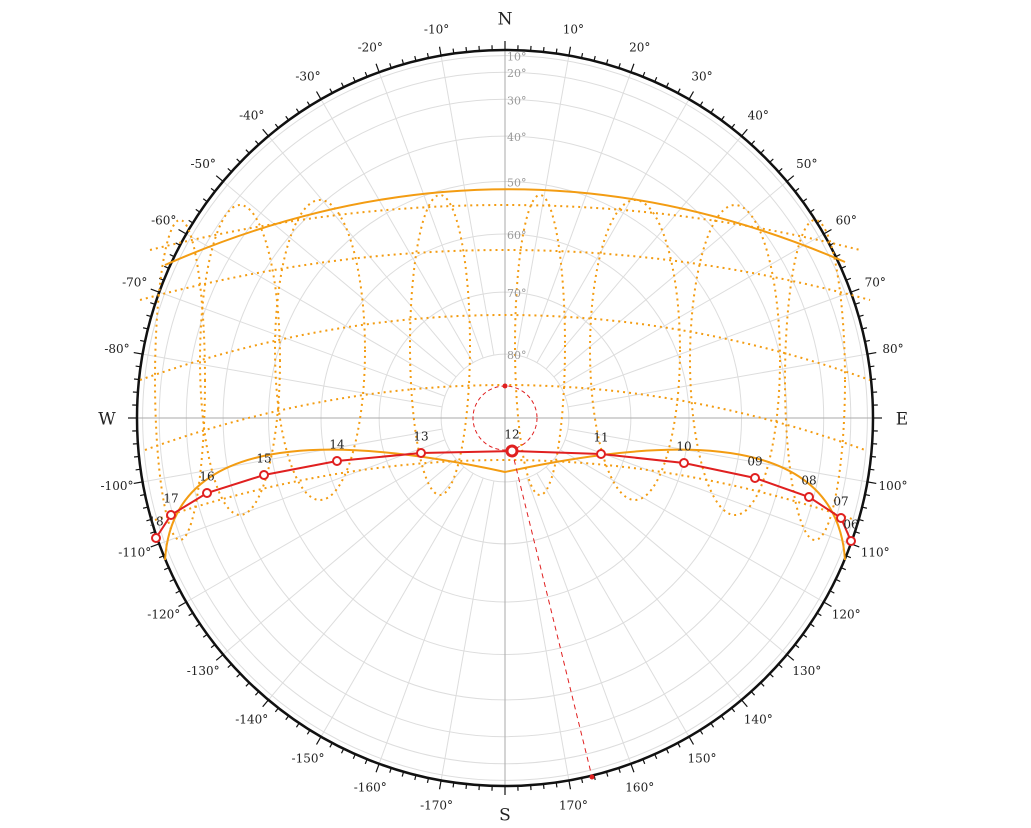  Describe the element at coordinates (107, 420) in the screenshot. I see `compass-west: W` at that location.